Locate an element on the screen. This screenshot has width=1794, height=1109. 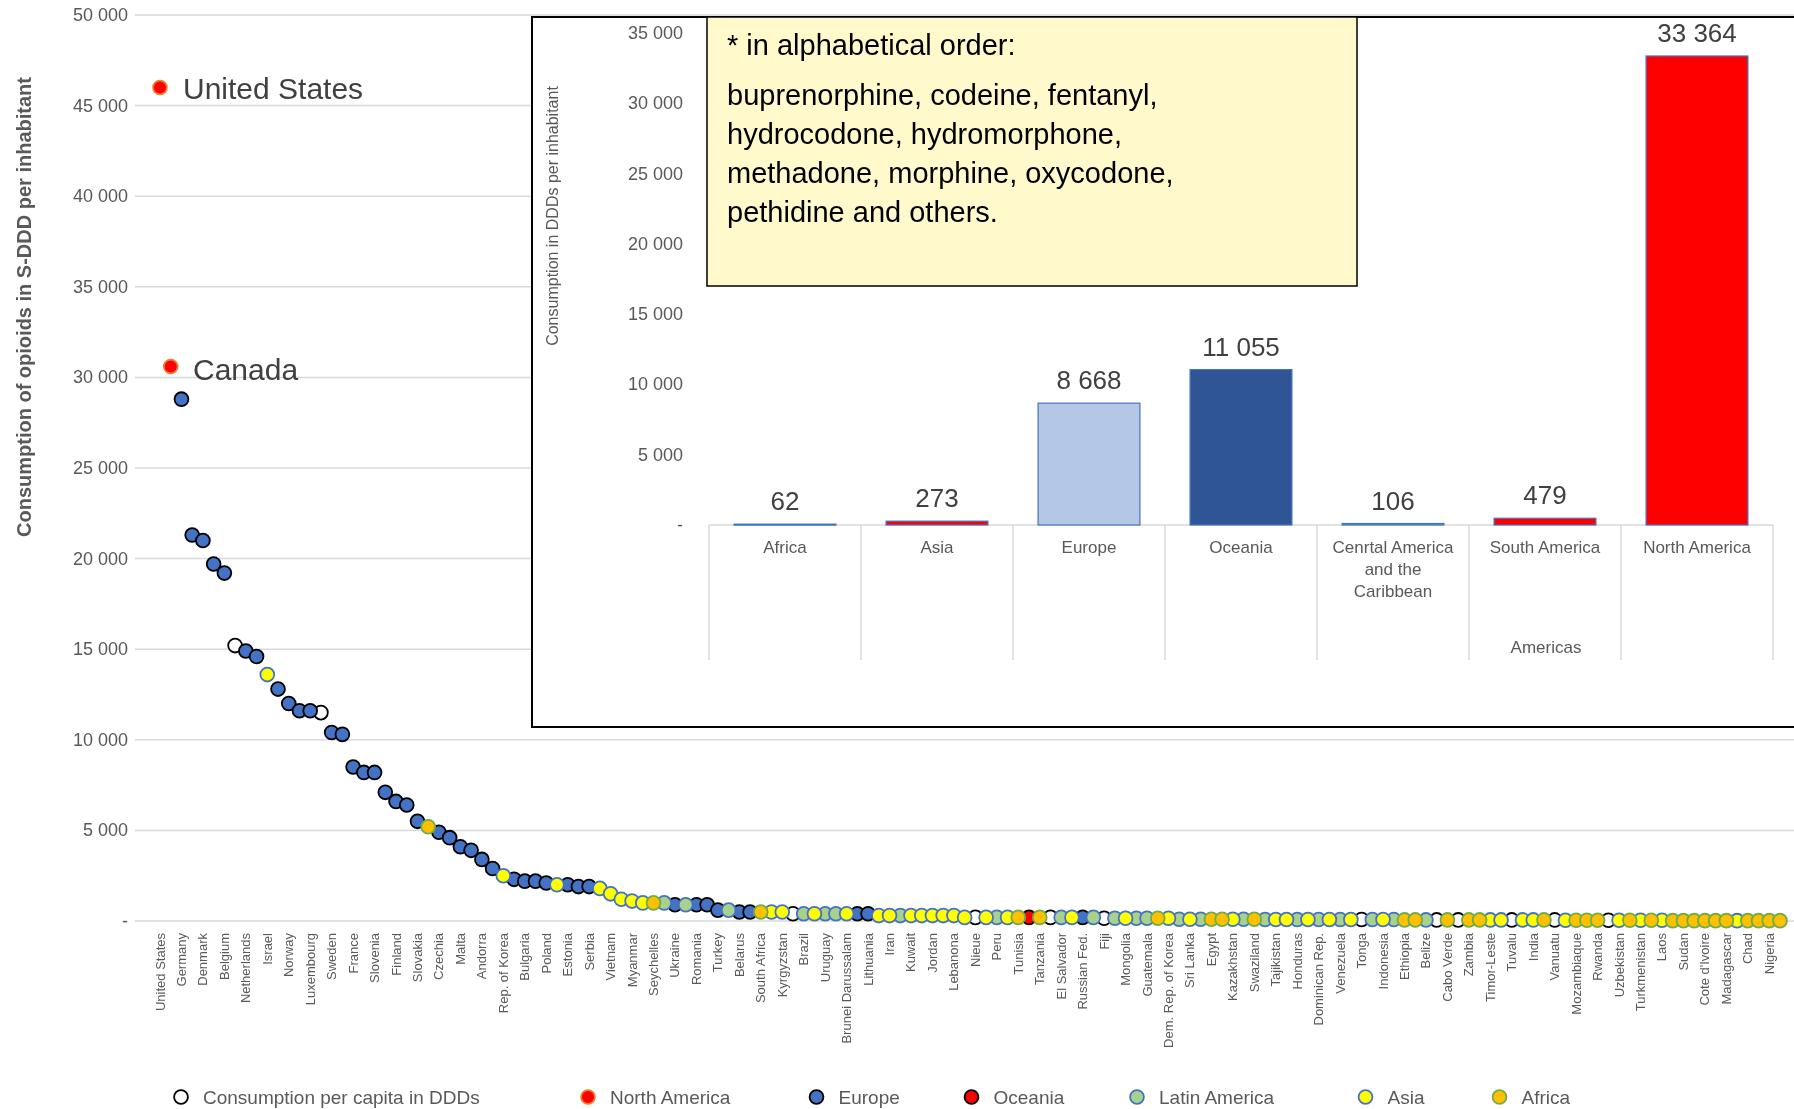
legend-label: Oceania is located at coordinates (1029, 1097).